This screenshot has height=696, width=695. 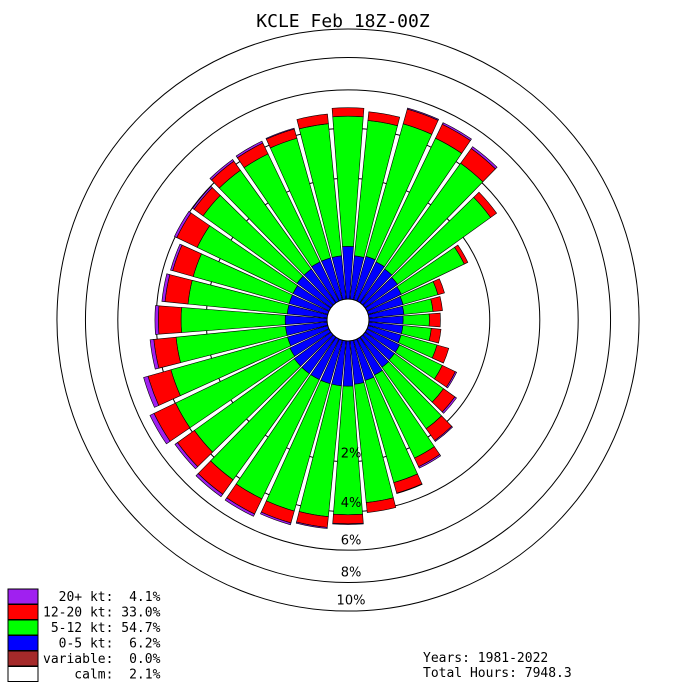 What do you see at coordinates (351, 503) in the screenshot?
I see `ring-label-4: 4%` at bounding box center [351, 503].